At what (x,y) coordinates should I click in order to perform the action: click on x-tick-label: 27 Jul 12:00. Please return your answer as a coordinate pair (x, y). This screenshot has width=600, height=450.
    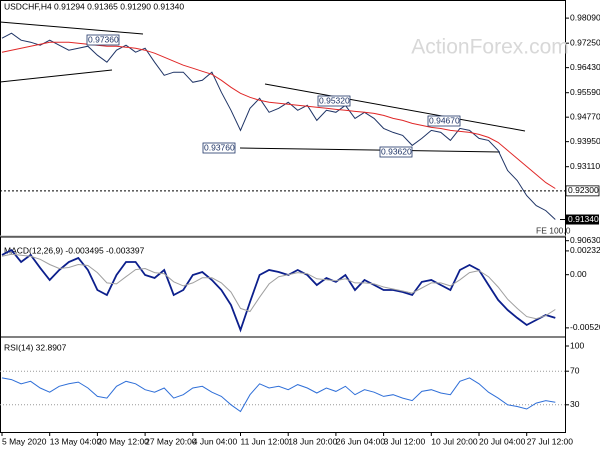
    Looking at the image, I should click on (550, 441).